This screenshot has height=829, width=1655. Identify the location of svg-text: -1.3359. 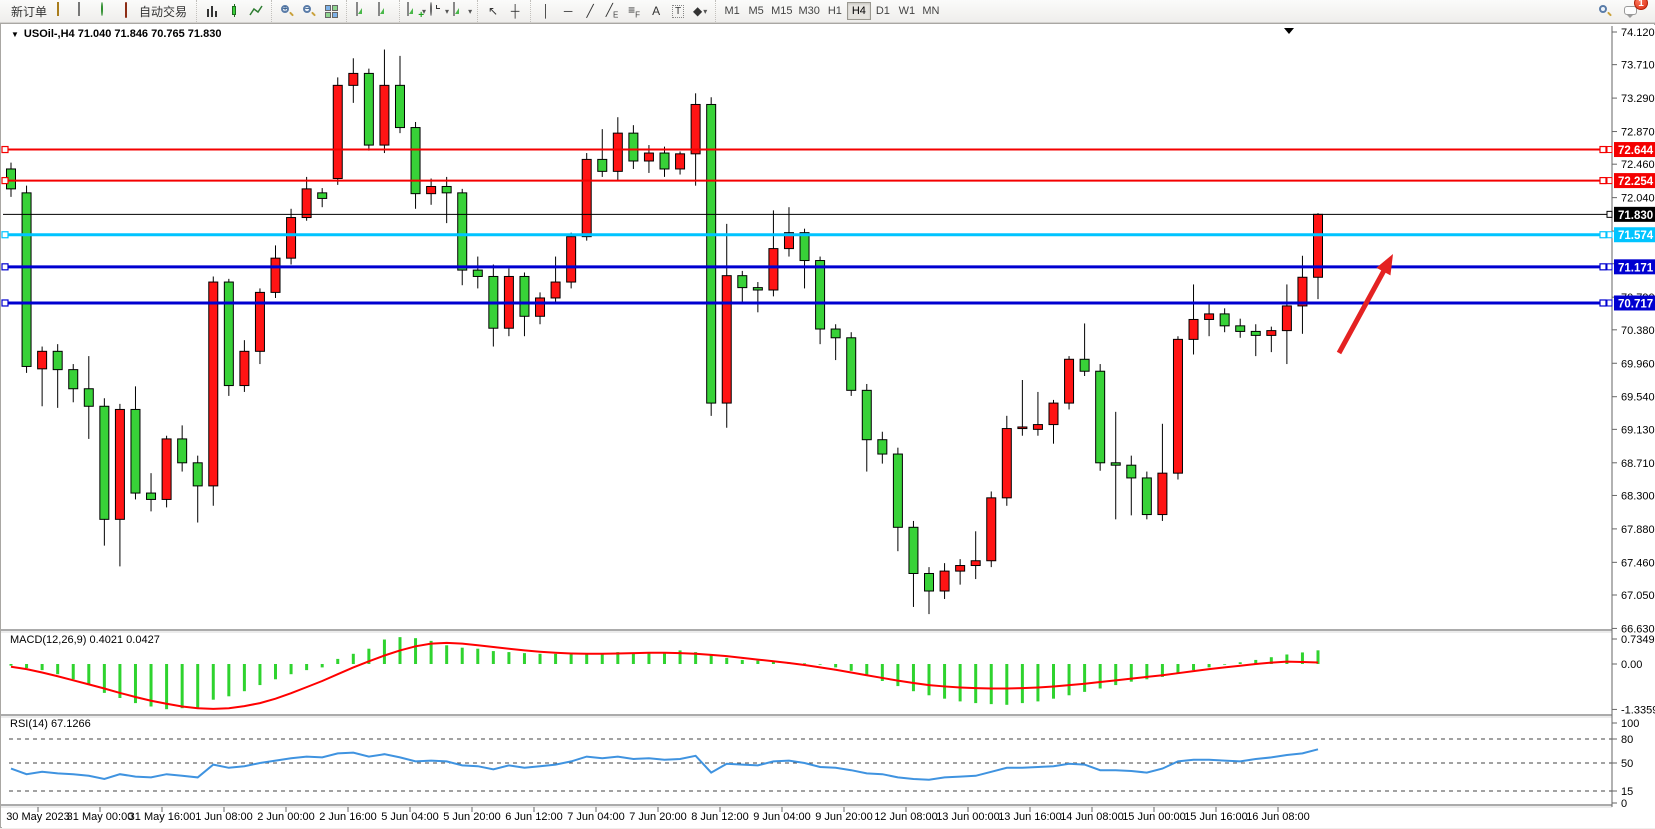
(1638, 710).